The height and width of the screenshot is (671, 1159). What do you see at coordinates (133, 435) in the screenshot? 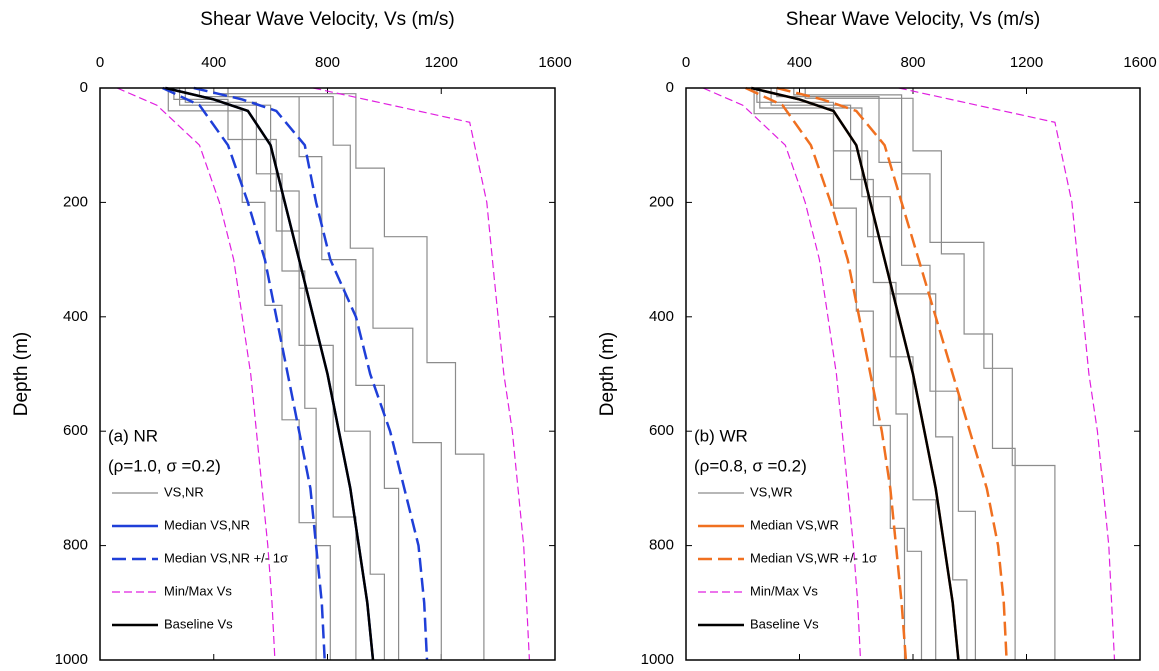
I see `annotation: (a) NR` at bounding box center [133, 435].